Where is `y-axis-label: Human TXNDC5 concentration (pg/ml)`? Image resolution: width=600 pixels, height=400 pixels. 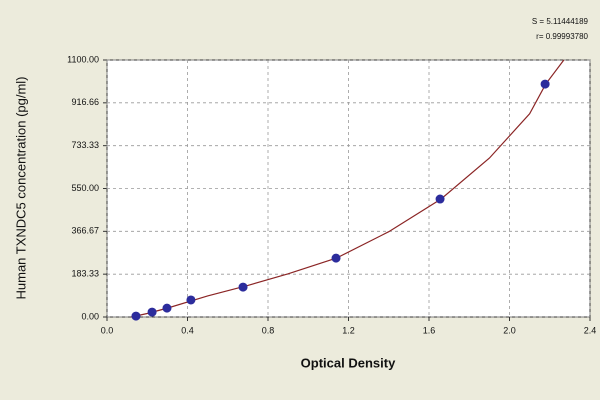
y-axis-label: Human TXNDC5 concentration (pg/ml) is located at coordinates (20, 187).